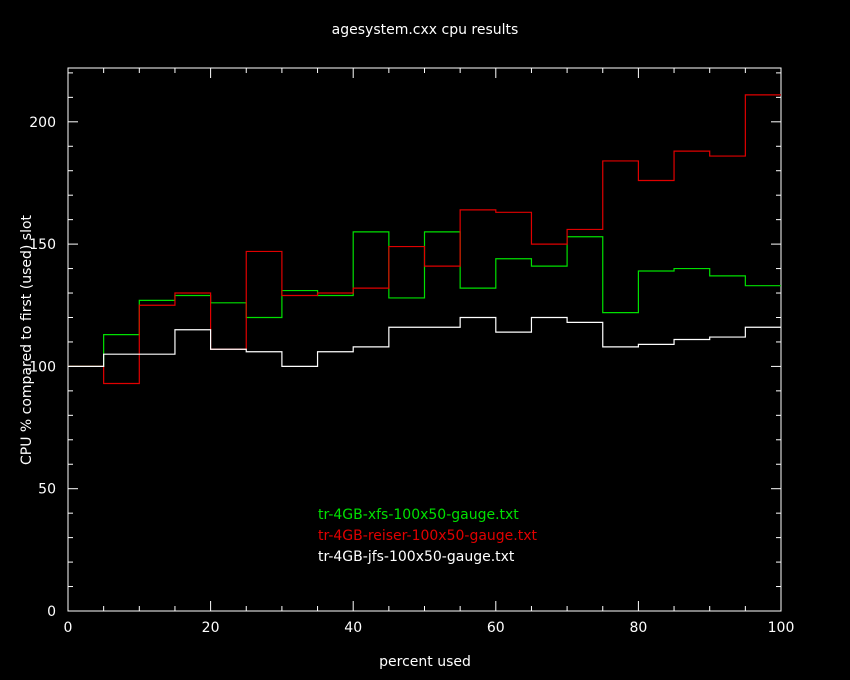 The width and height of the screenshot is (850, 680). I want to click on x-tick-label: 20, so click(211, 628).